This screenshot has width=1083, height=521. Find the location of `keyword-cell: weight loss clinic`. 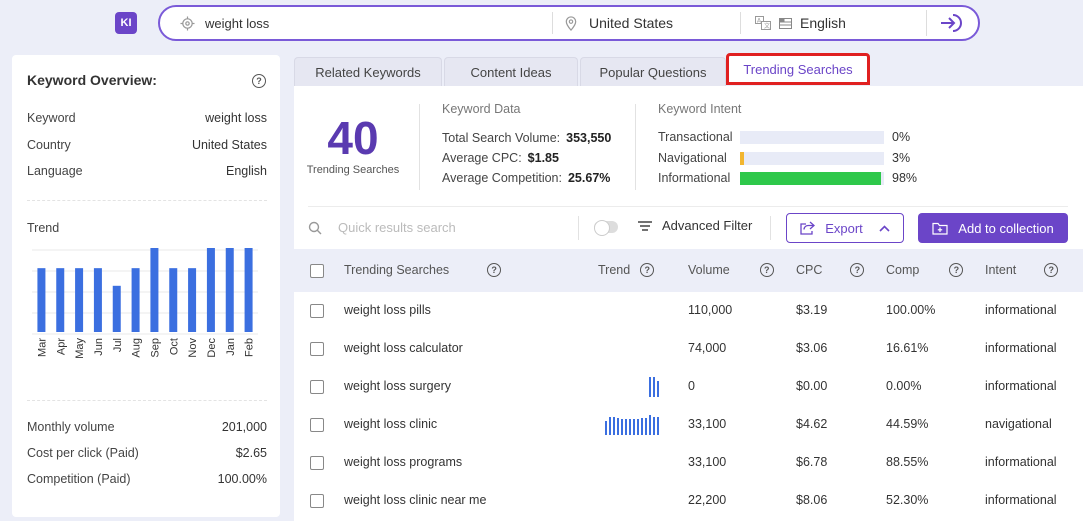

keyword-cell: weight loss clinic is located at coordinates (391, 424).